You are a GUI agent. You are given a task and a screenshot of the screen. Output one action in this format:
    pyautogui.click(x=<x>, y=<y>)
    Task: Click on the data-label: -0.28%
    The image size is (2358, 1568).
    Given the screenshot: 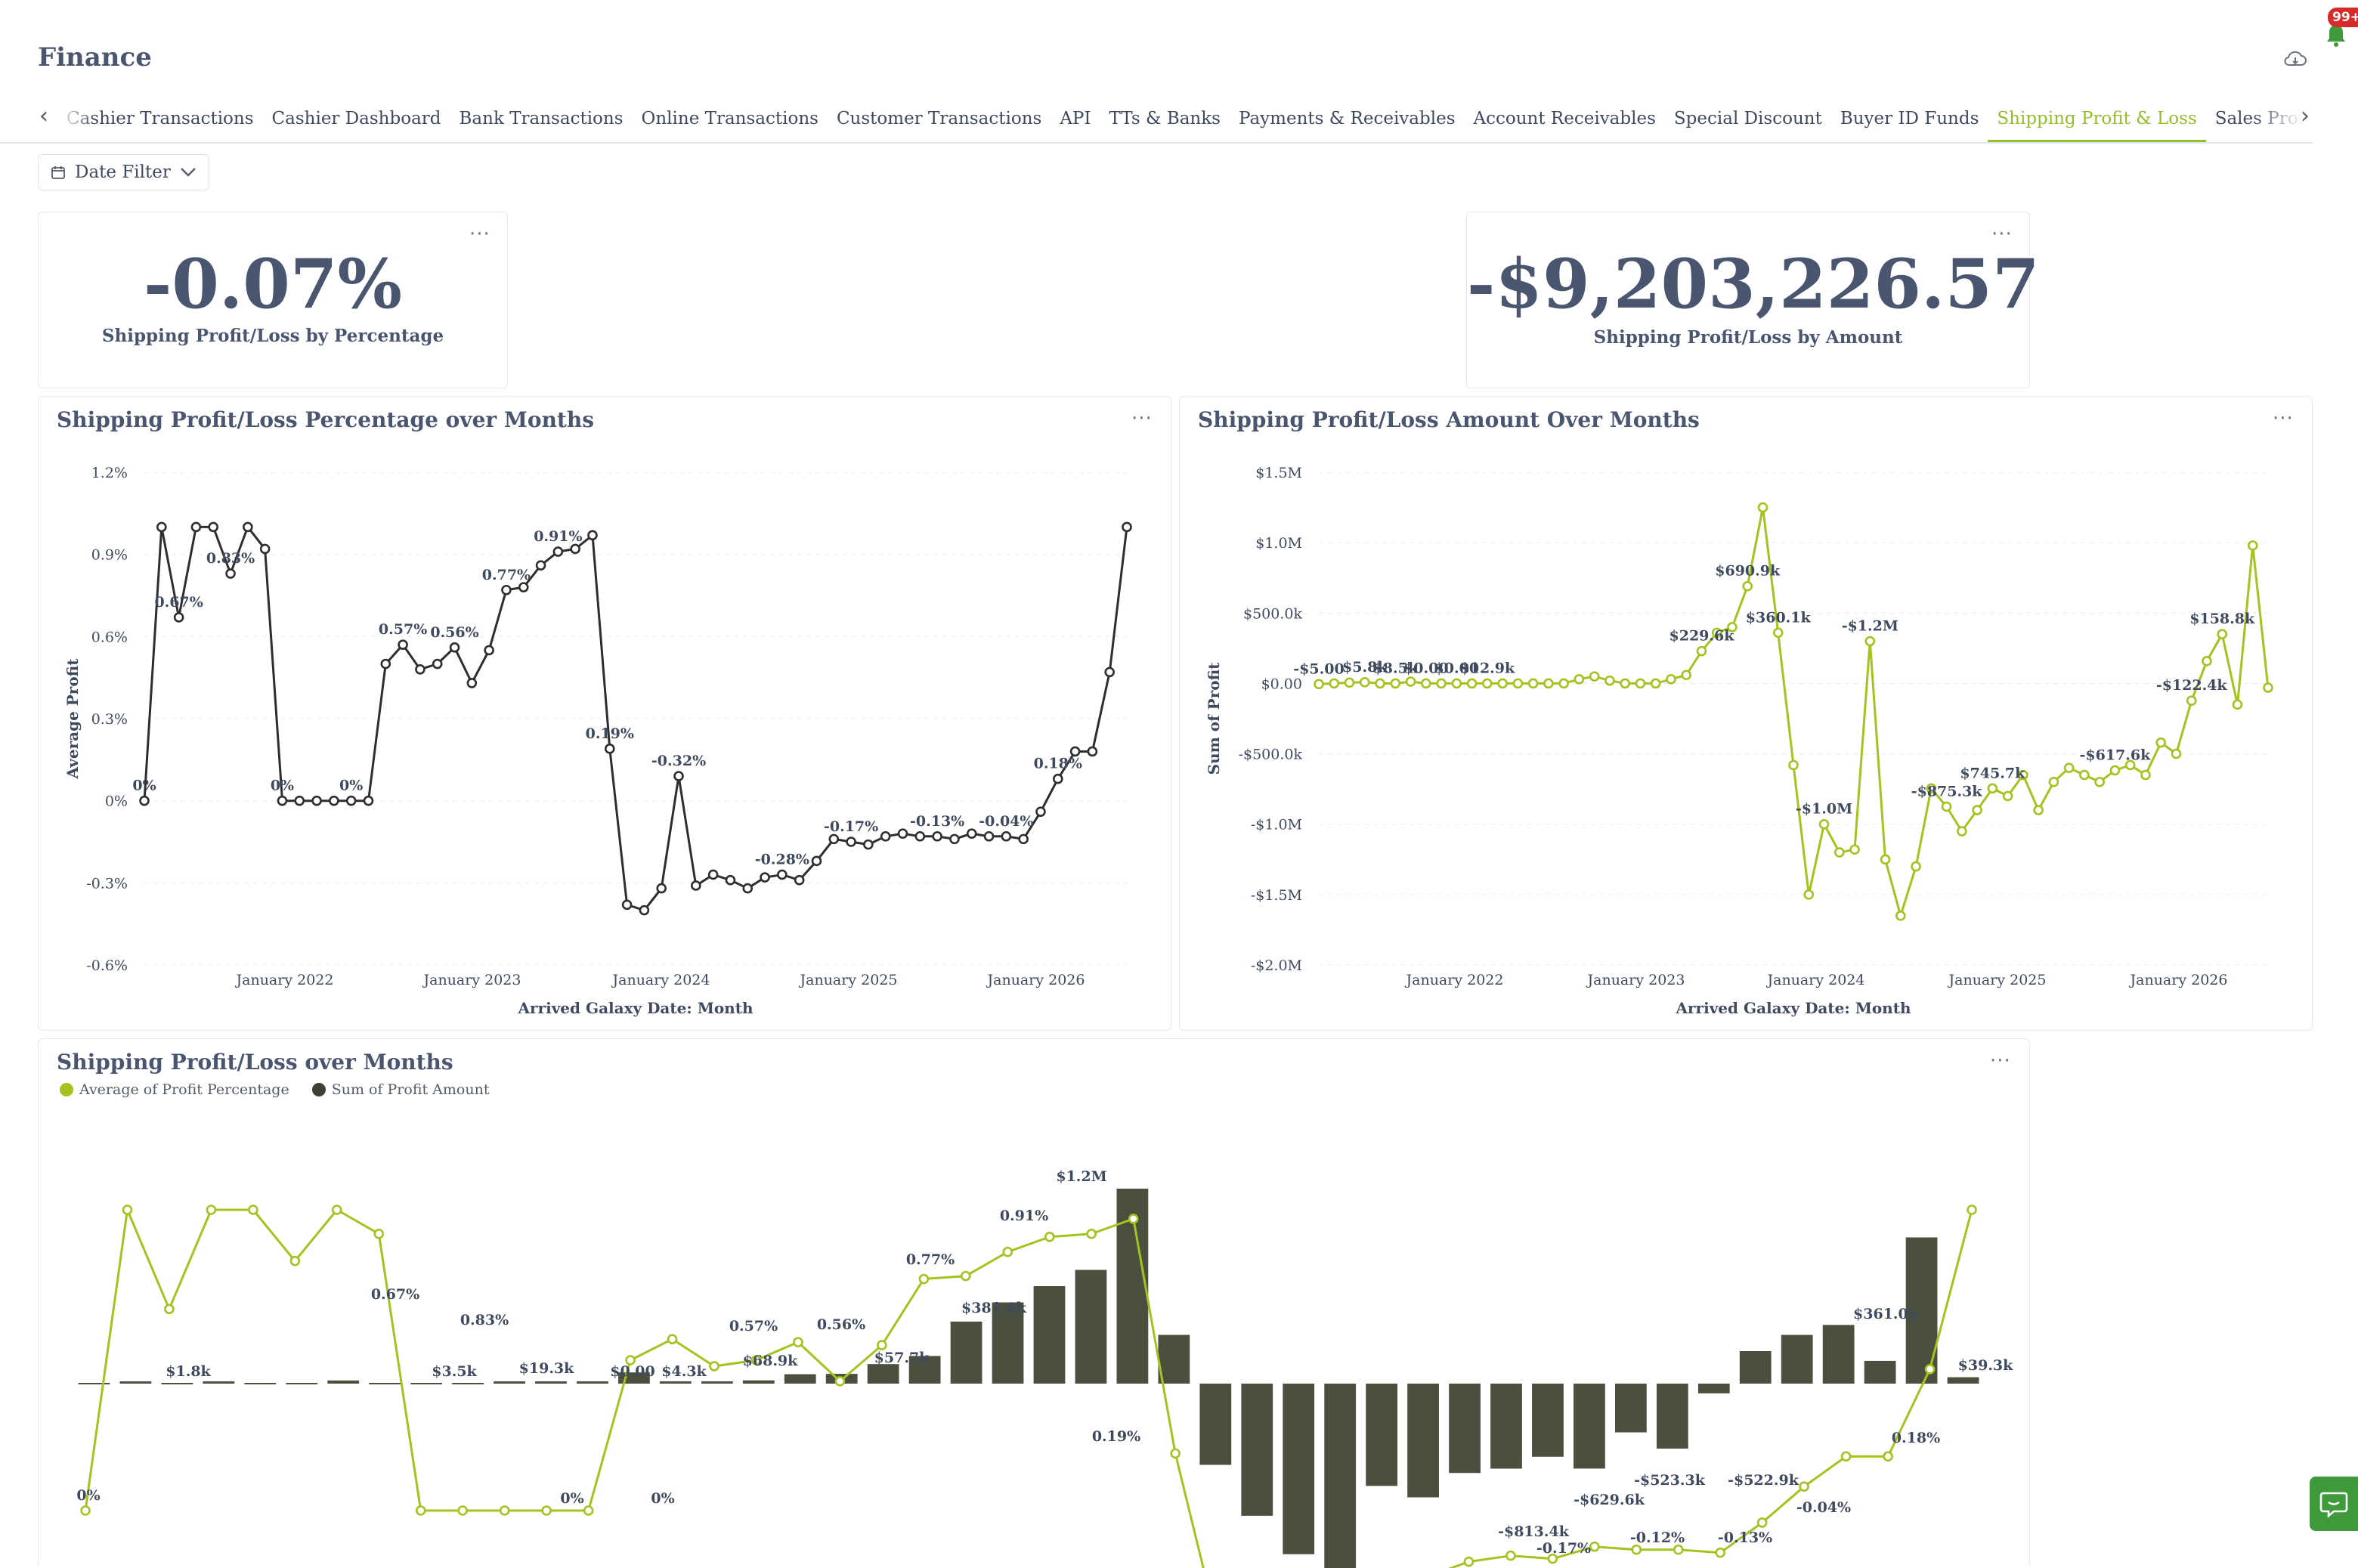 What is the action you would take?
    pyautogui.click(x=782, y=859)
    